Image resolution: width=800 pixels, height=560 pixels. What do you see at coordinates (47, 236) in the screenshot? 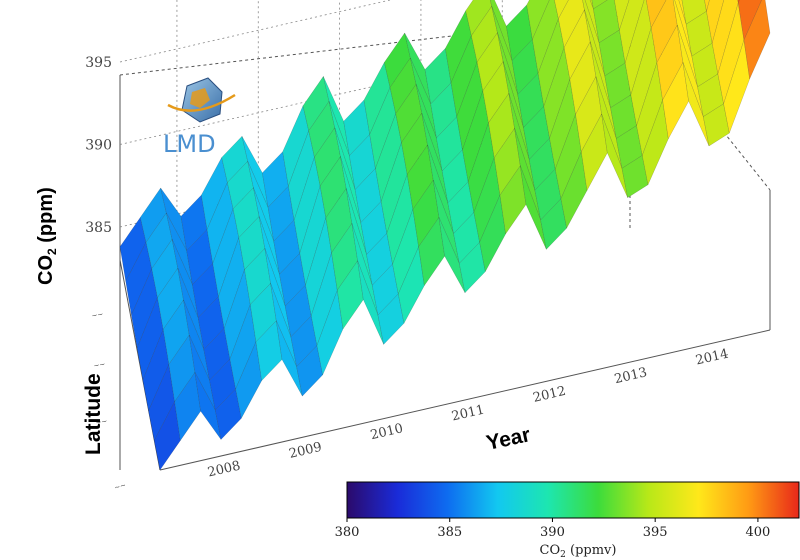
I see `z-axis-title: CO2 (ppm)` at bounding box center [47, 236].